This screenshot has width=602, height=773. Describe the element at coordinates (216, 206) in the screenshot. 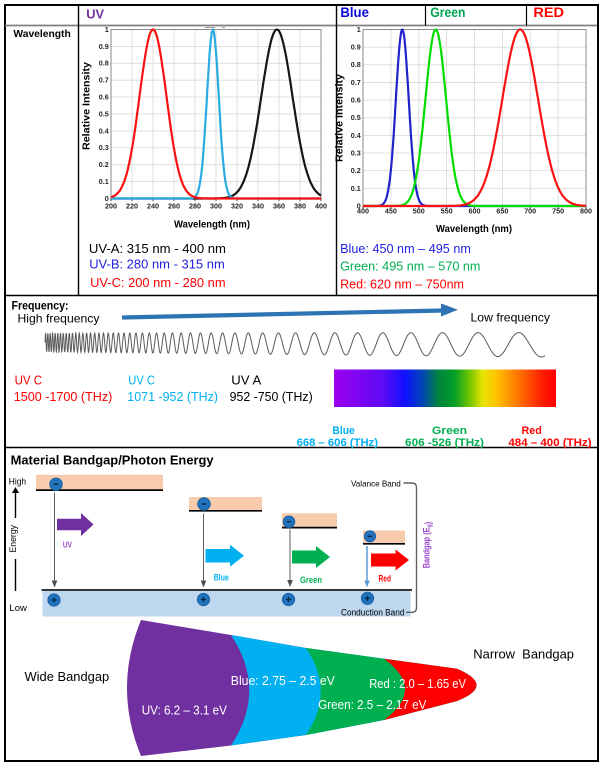

I see `svg-text: 300` at that location.